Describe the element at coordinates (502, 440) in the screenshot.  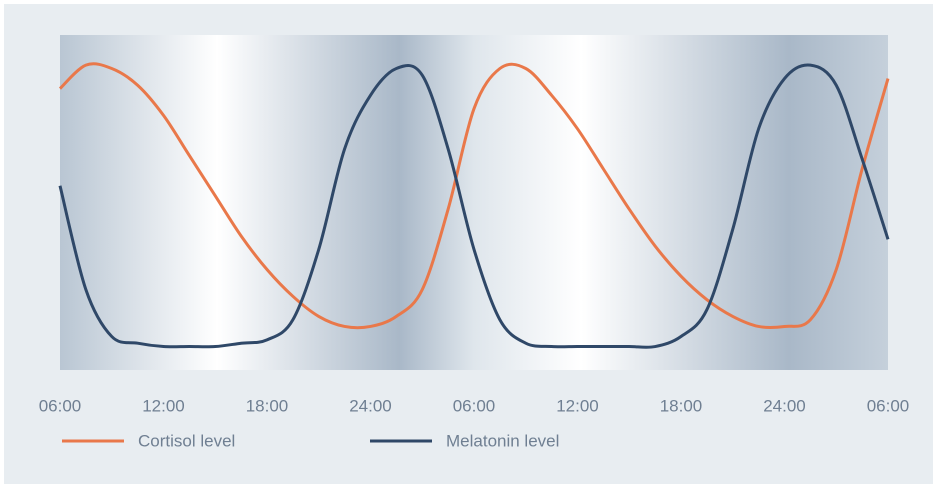
I see `legend-label: Melatonin level` at that location.